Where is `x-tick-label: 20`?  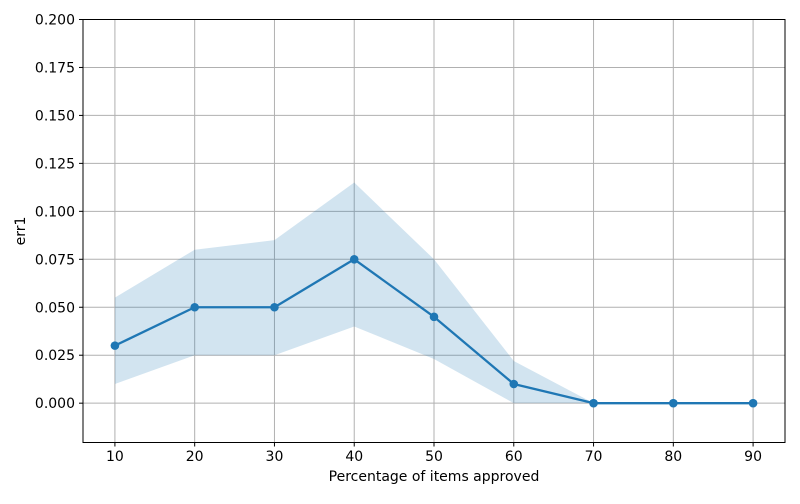 x-tick-label: 20 is located at coordinates (195, 457).